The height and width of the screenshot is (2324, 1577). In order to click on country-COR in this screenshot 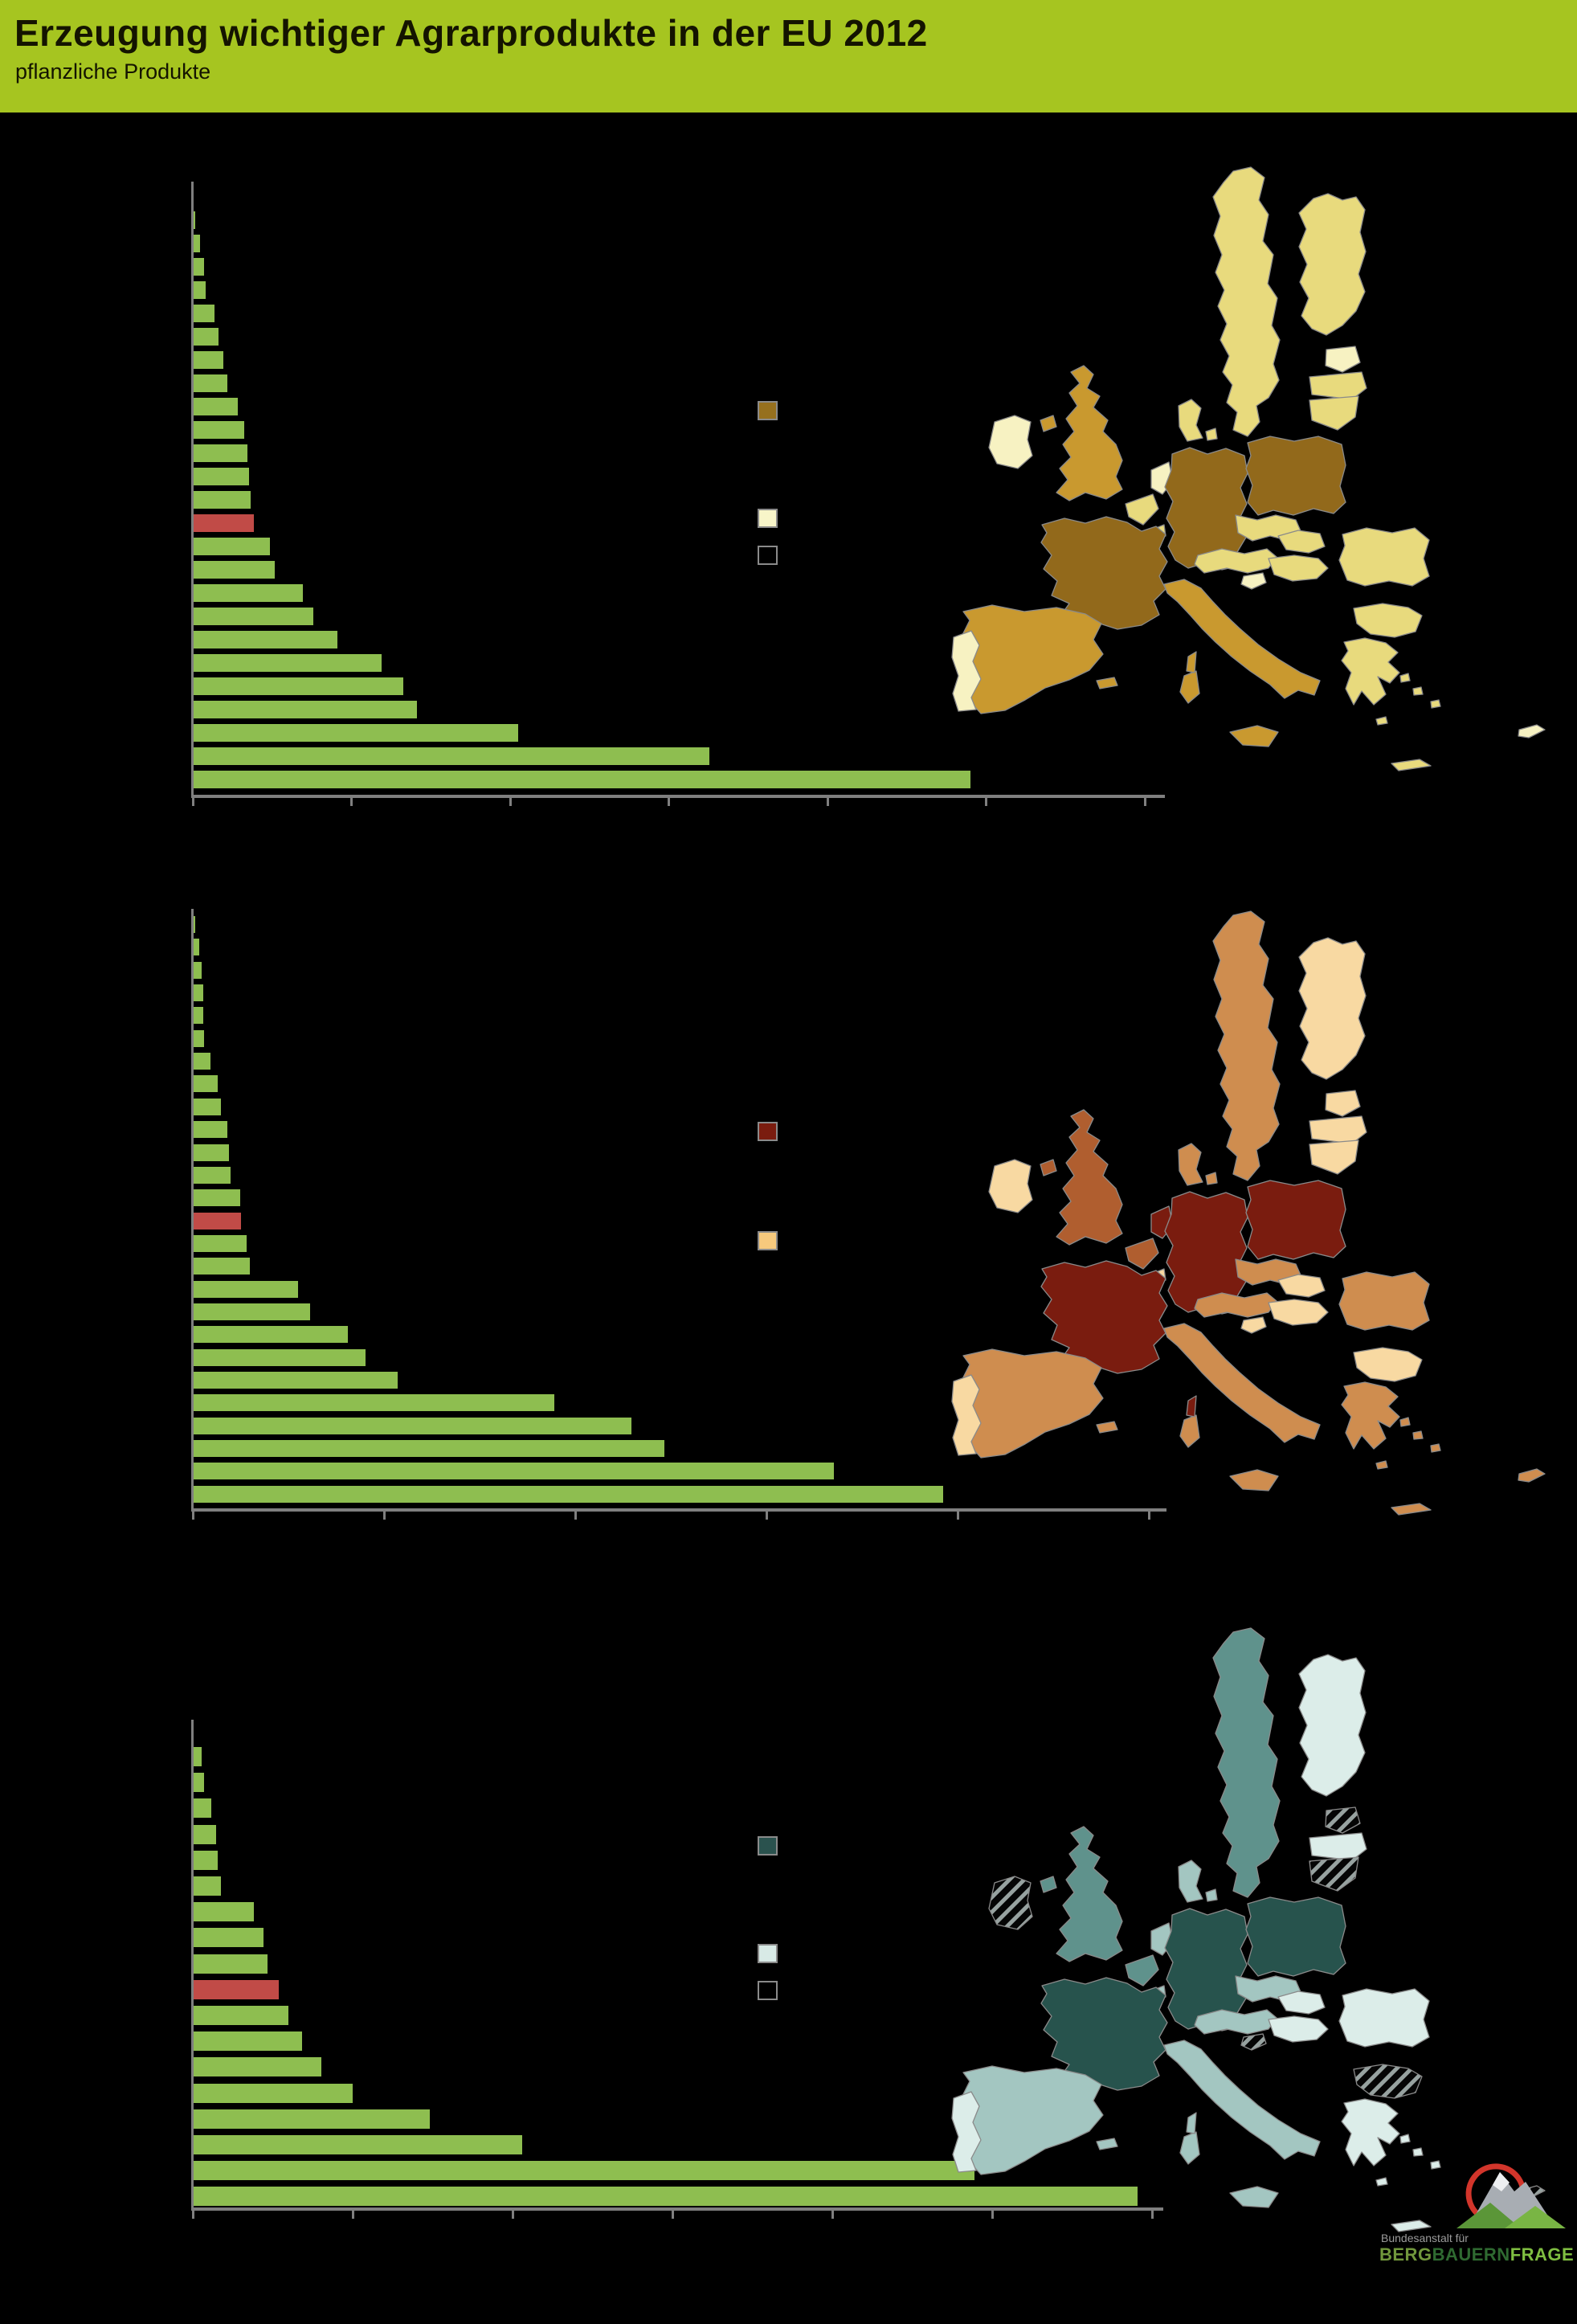, I will do `click(1191, 662)`.